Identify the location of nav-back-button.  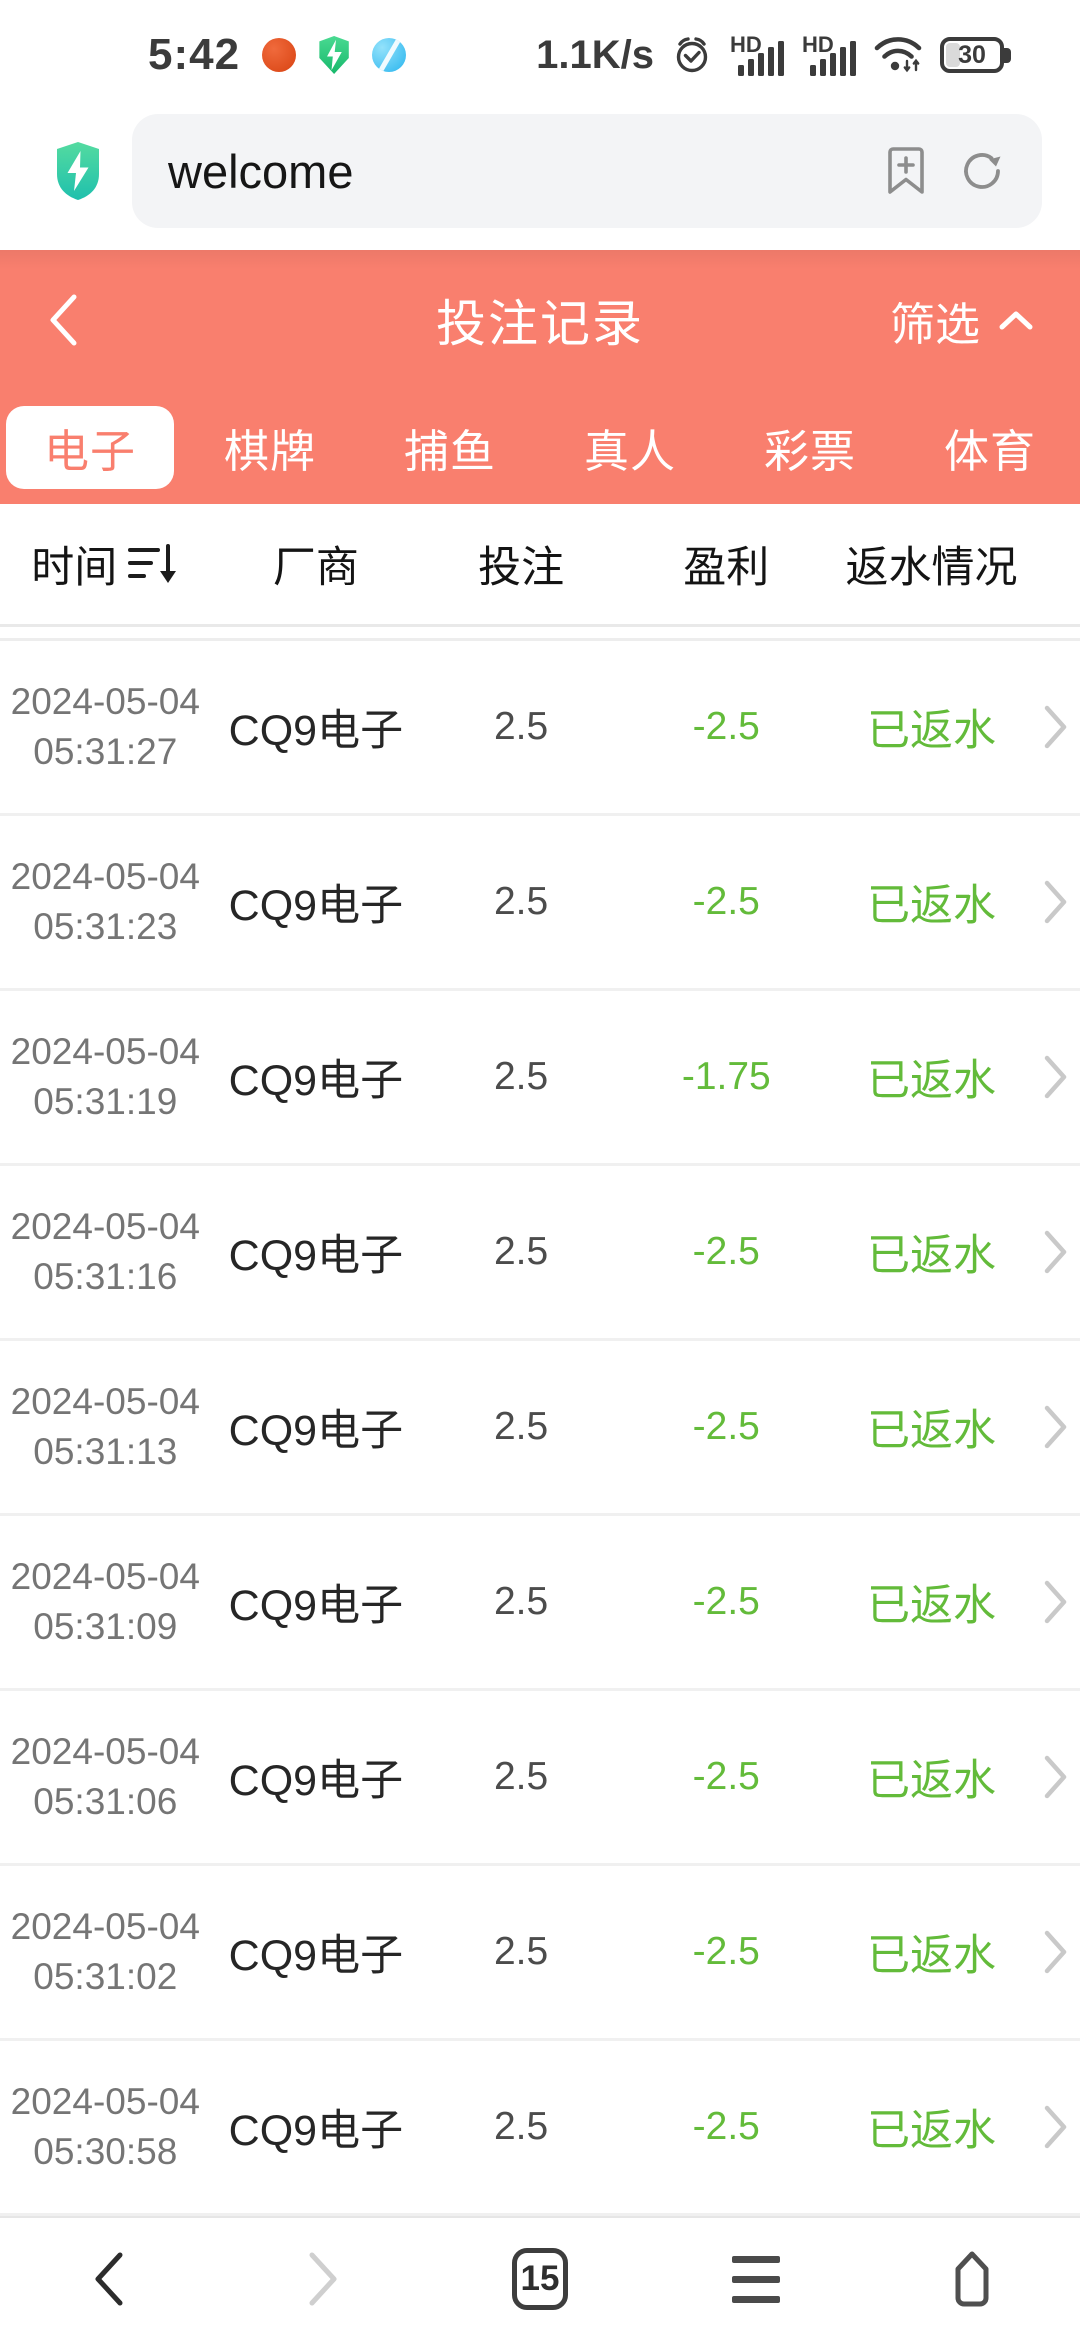
(108, 2279).